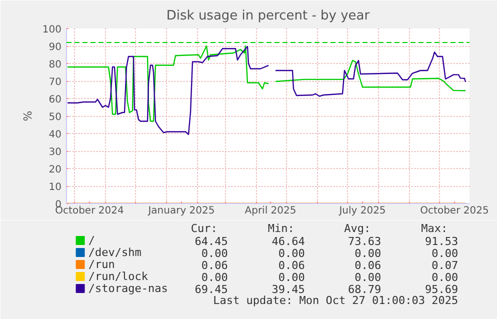 The height and width of the screenshot is (323, 497). Describe the element at coordinates (55, 170) in the screenshot. I see `y-tick-label: 20` at that location.